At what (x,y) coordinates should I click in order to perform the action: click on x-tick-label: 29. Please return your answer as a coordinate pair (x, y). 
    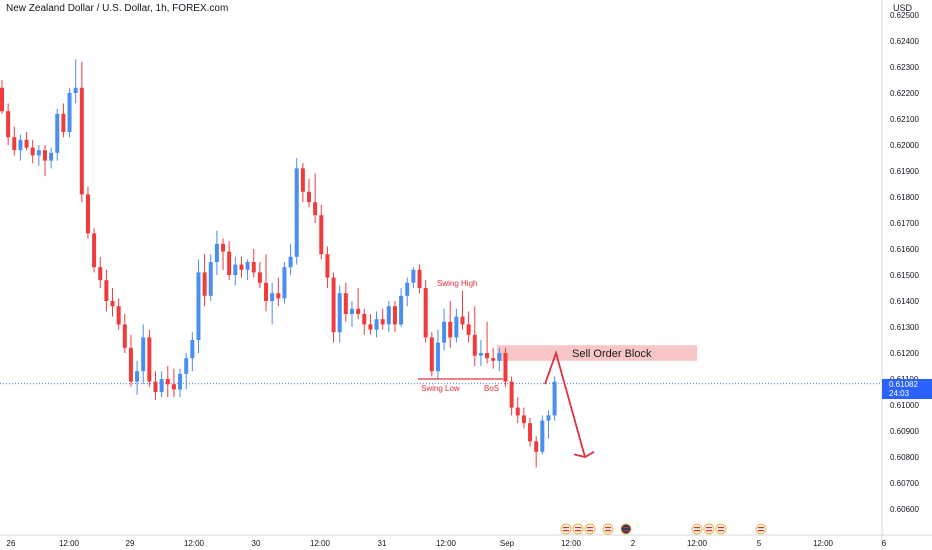
    Looking at the image, I should click on (130, 543).